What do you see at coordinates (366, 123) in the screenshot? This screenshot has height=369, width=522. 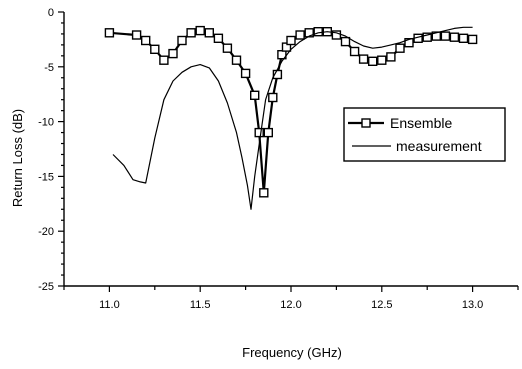 I see `legend-ensemble-marker` at bounding box center [366, 123].